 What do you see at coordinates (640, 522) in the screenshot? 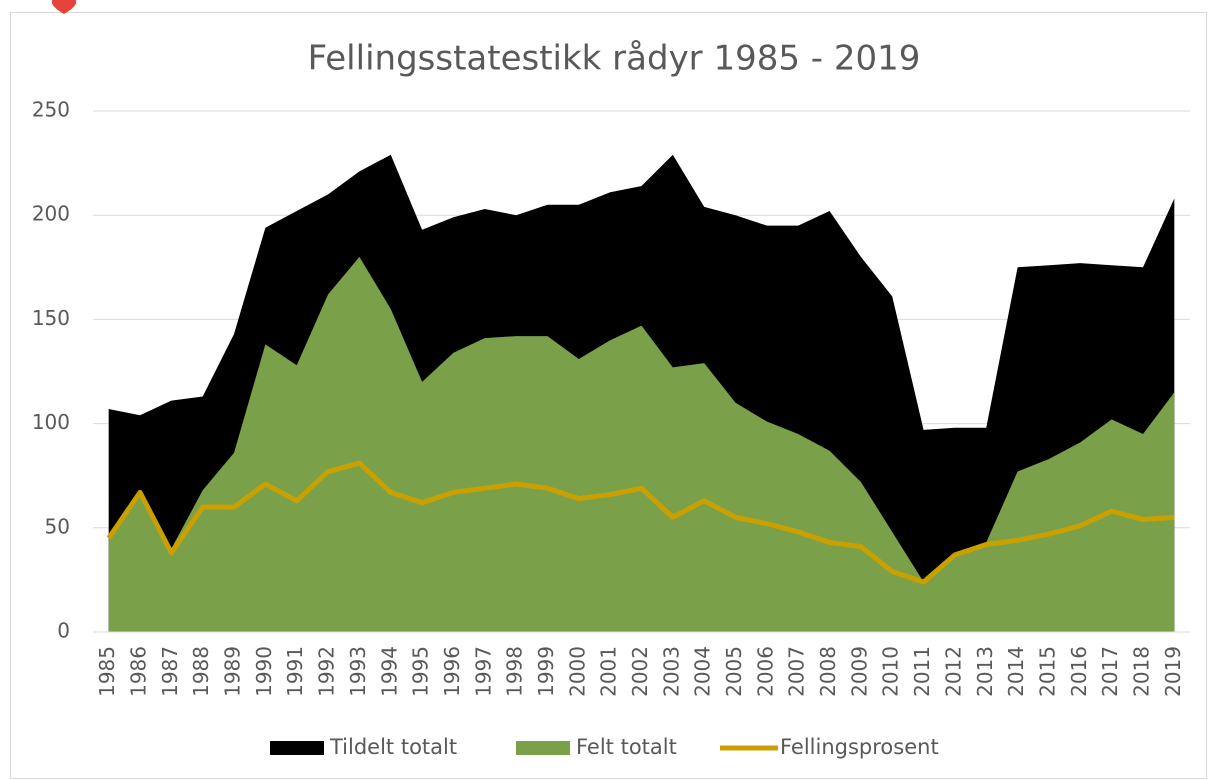
I see `line` at bounding box center [640, 522].